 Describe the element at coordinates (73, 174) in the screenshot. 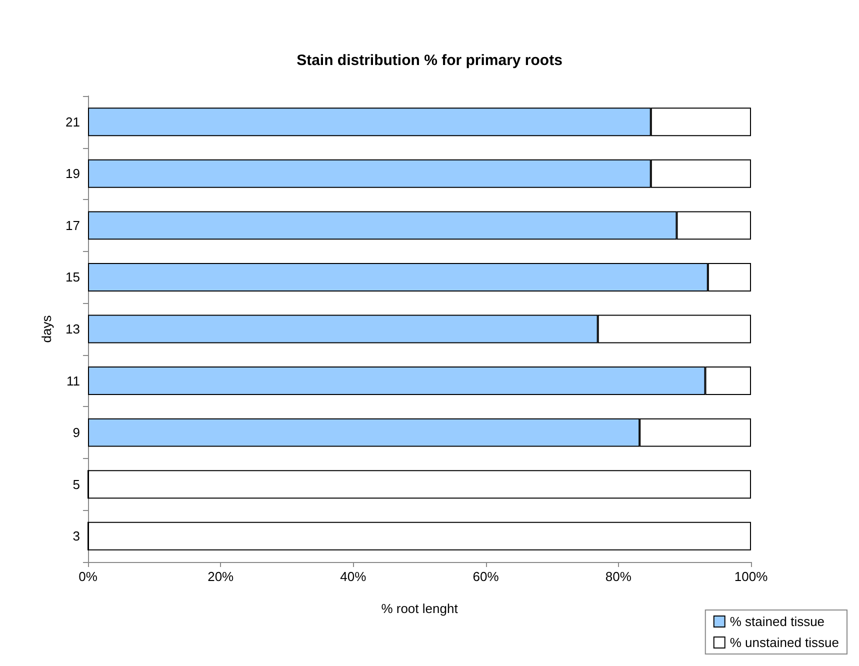

I see `y-tick-label: 19` at that location.